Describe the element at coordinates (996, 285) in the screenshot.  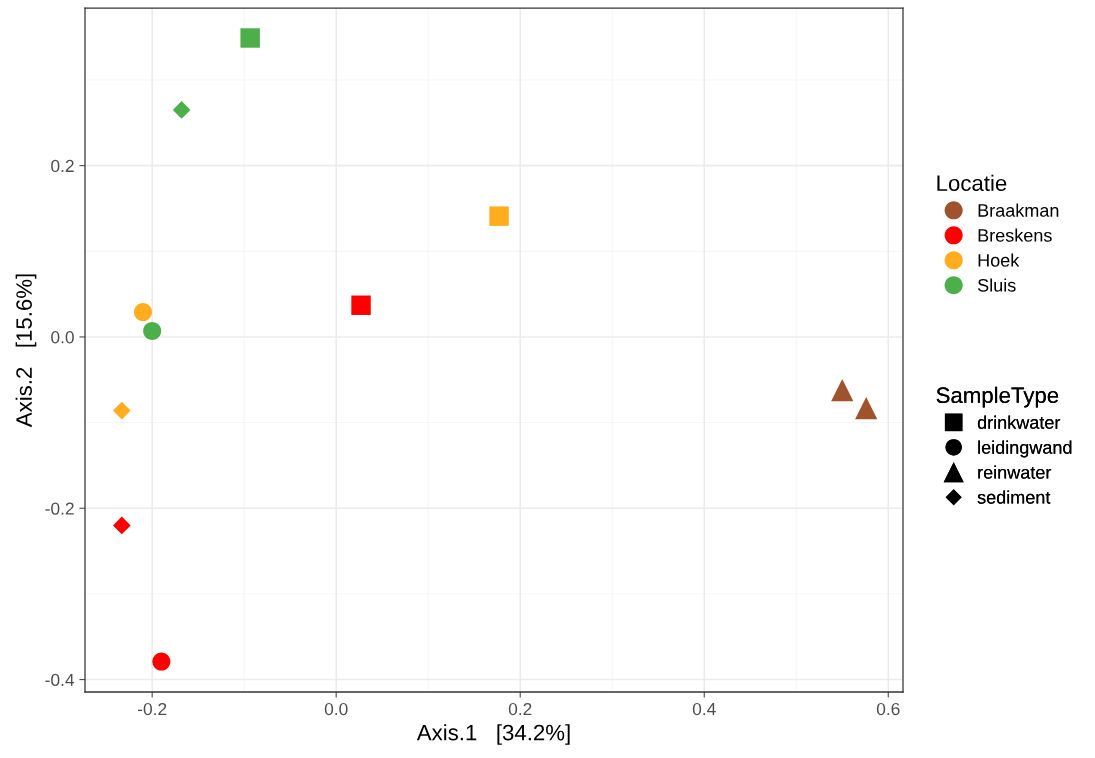
I see `legend-label: Sluis` at that location.